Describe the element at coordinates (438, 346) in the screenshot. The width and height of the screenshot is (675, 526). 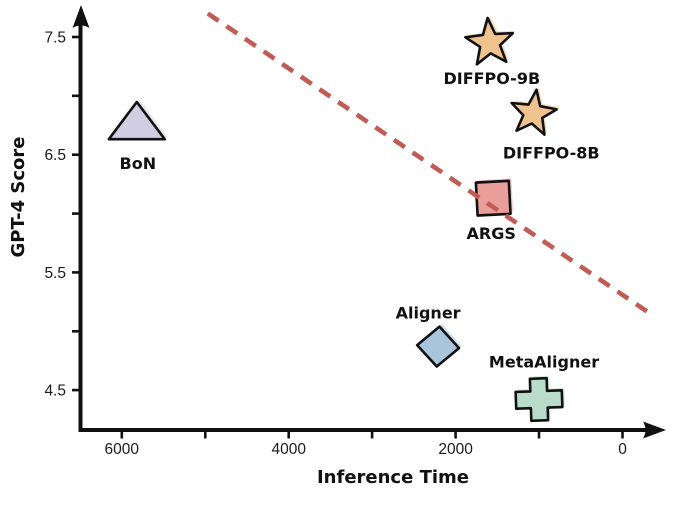
I see `data-point-aligner` at that location.